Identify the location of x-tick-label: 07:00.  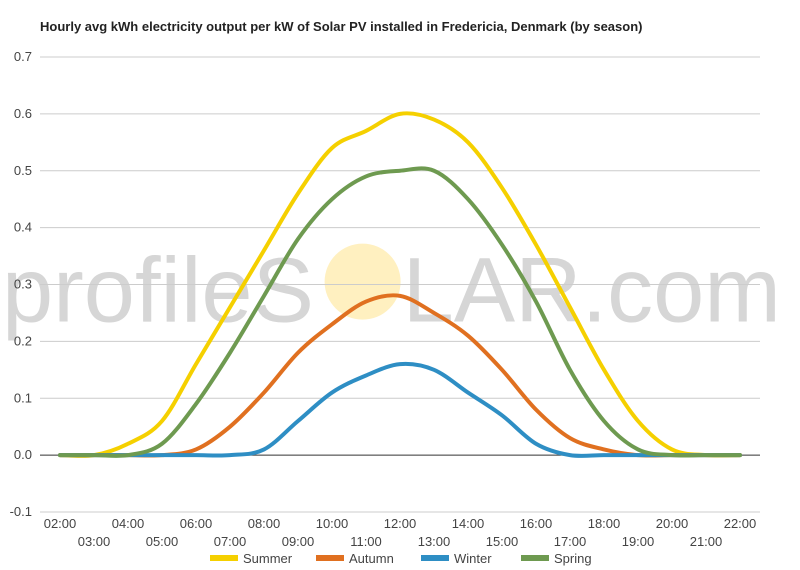
(230, 541).